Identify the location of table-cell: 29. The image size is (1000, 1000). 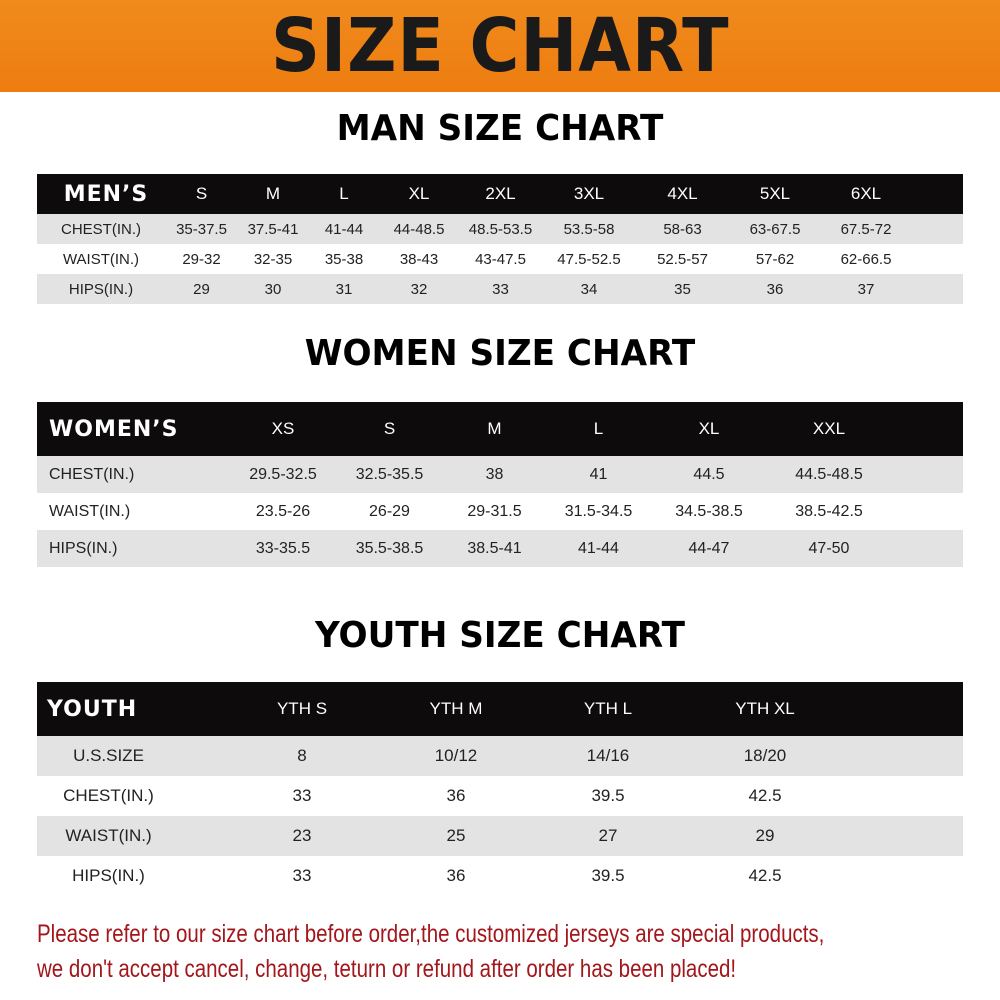
(201, 289).